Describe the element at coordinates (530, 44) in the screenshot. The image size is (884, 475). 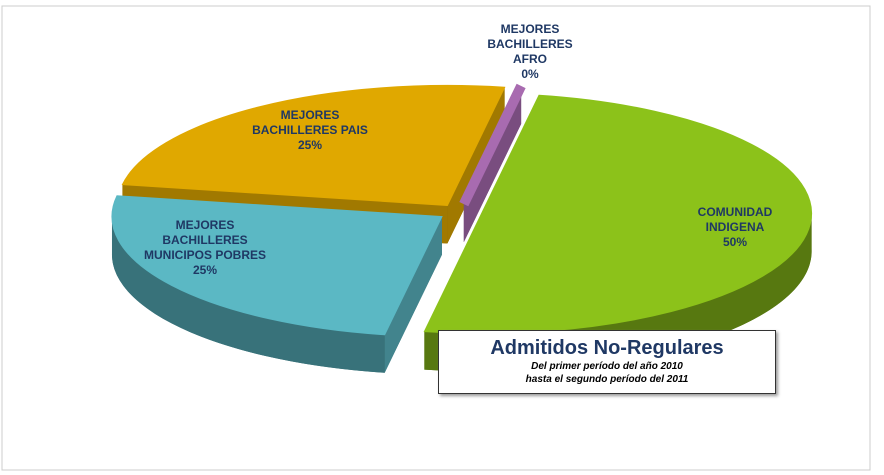
I see `slice-label: MEJORES BACHILLERES AFRO` at that location.